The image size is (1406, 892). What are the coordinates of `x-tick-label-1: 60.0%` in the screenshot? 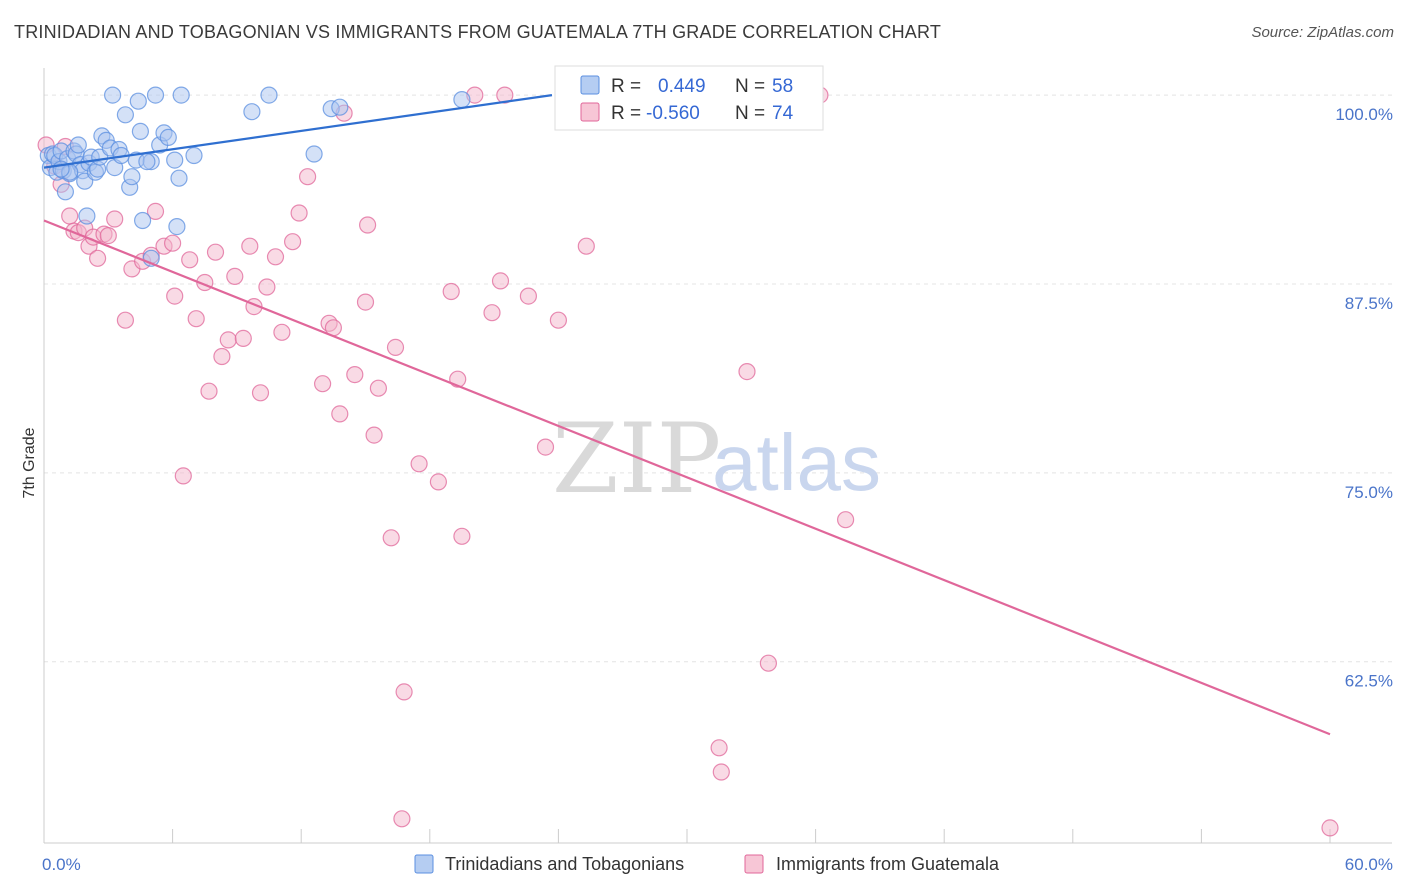 It's located at (1369, 864).